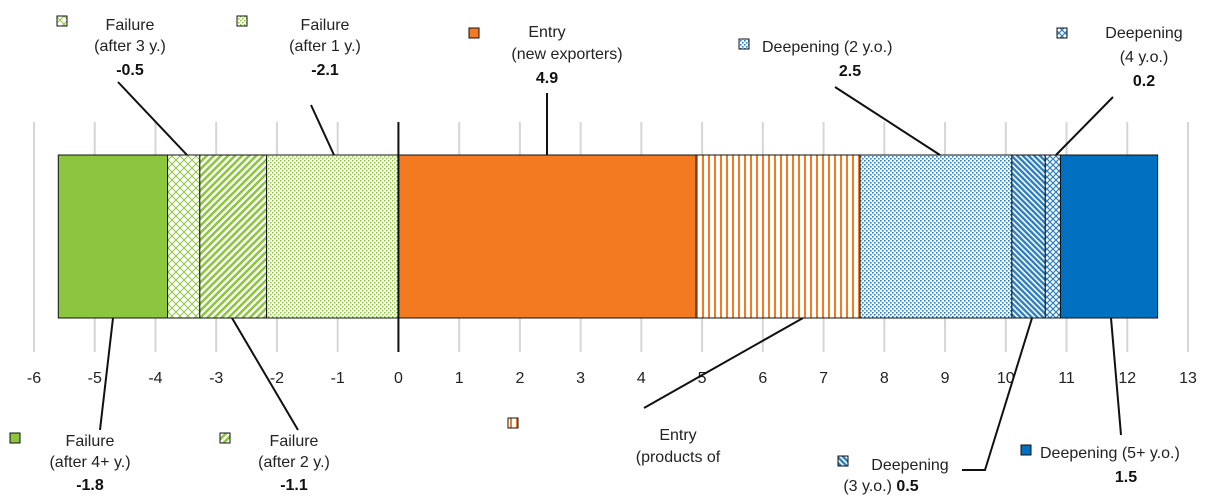 The image size is (1226, 497). What do you see at coordinates (398, 378) in the screenshot?
I see `x-tick-label: 0` at bounding box center [398, 378].